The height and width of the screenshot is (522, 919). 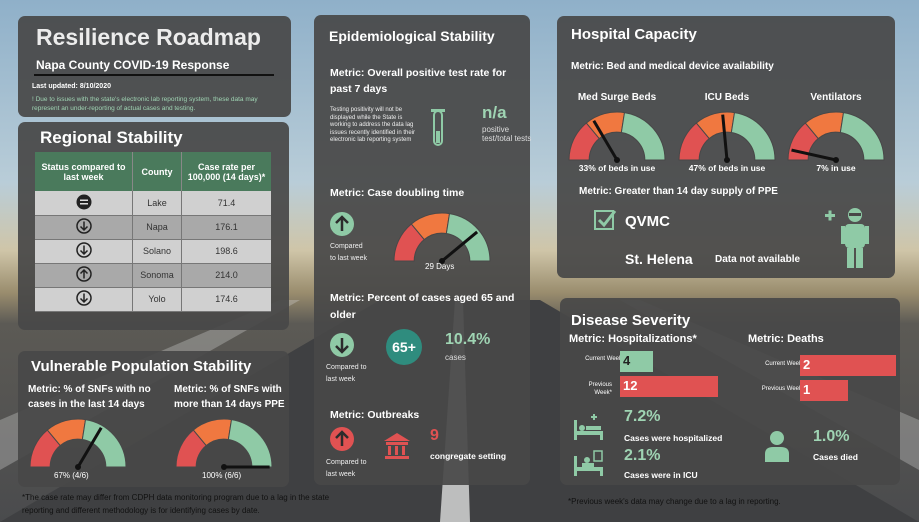 What do you see at coordinates (226, 275) in the screenshot?
I see `case-rate-cell: 214.0` at bounding box center [226, 275].